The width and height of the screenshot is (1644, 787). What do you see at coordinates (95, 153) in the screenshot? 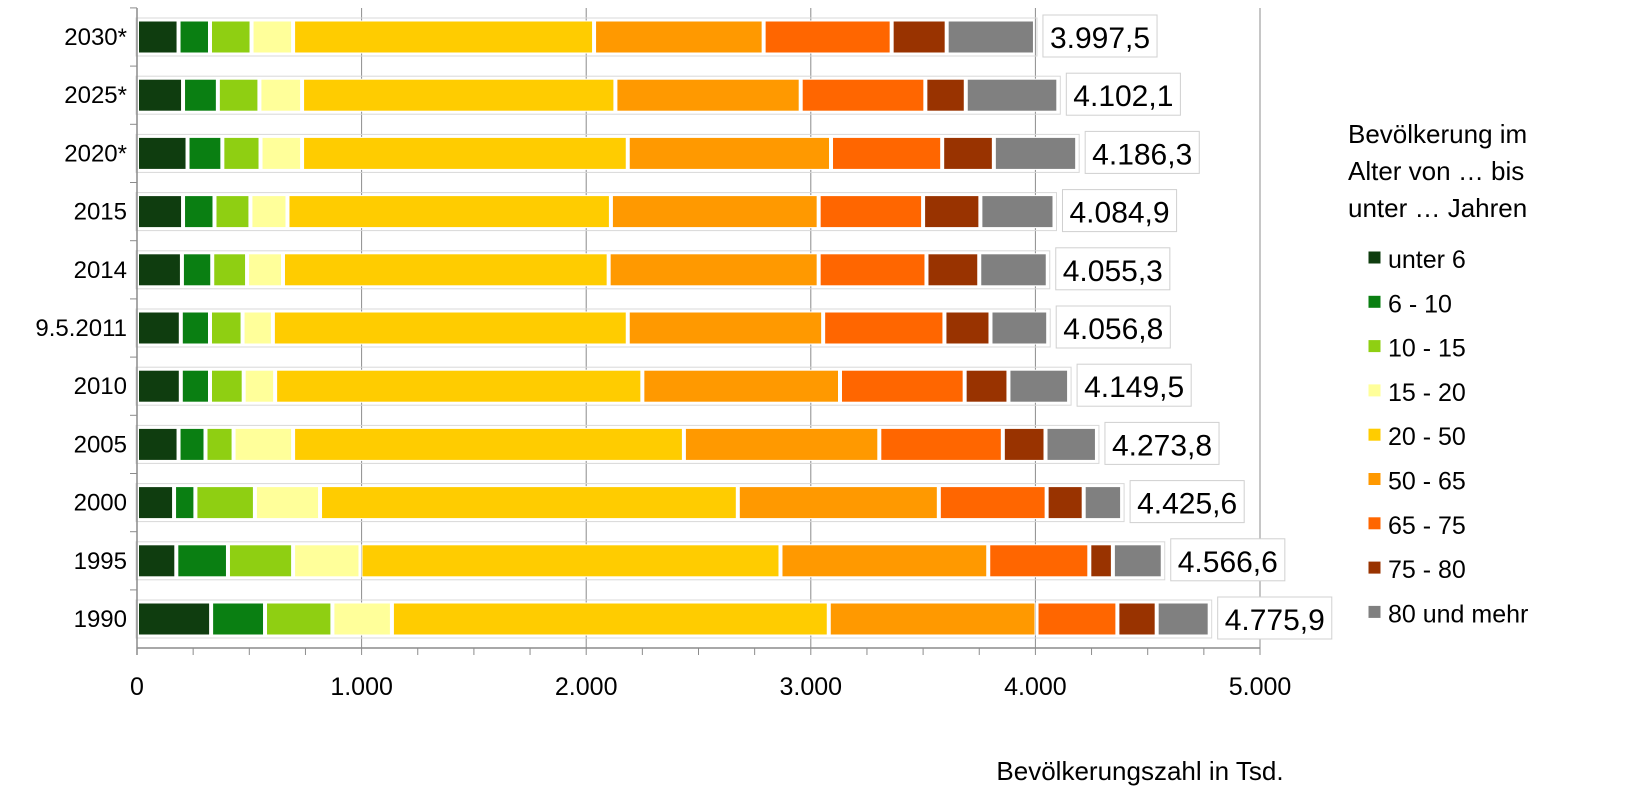
I see `y-tick-label: 2020*` at bounding box center [95, 153].